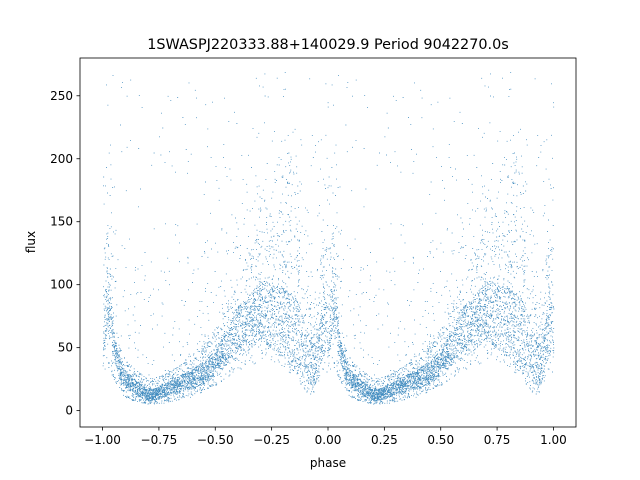 Image resolution: width=640 pixels, height=480 pixels. What do you see at coordinates (159, 440) in the screenshot?
I see `x-tick-label: −0.75` at bounding box center [159, 440].